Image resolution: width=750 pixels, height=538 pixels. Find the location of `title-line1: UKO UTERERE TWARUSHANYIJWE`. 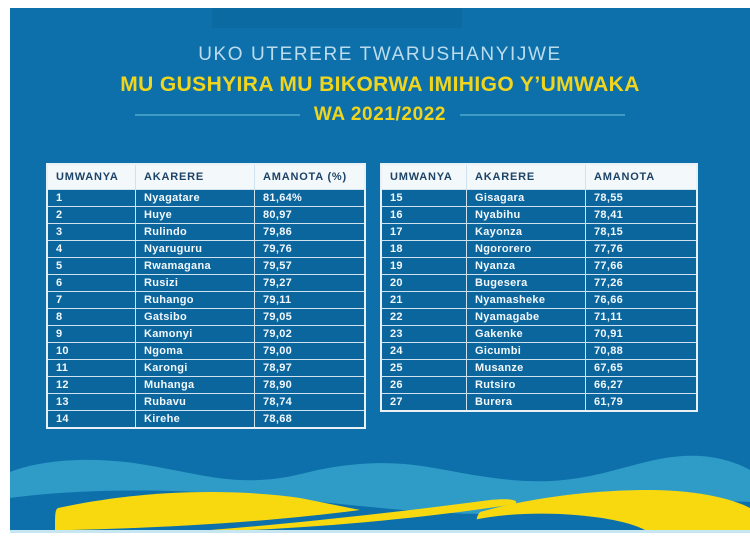

title-line1: UKO UTERERE TWARUSHANYIJWE is located at coordinates (380, 54).